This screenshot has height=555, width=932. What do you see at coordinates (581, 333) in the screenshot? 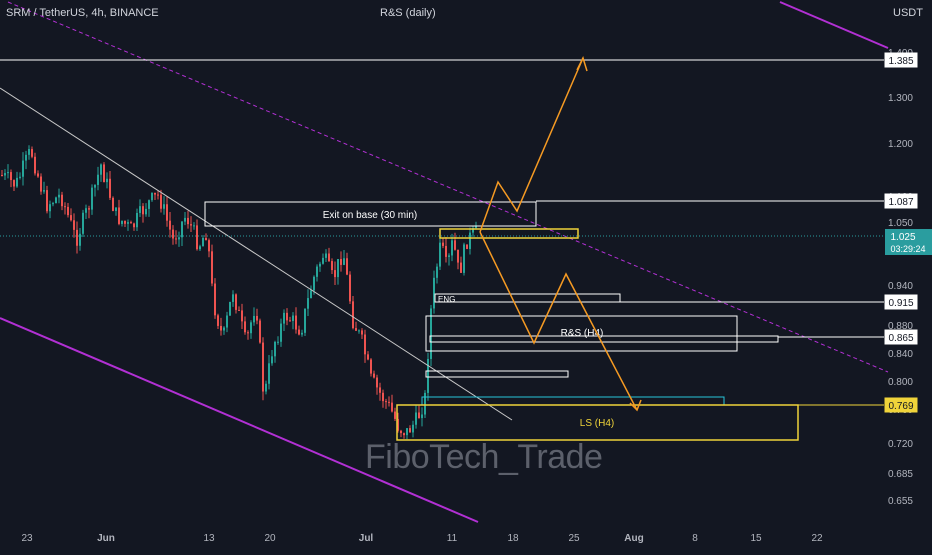
I see `rs-h4-box` at bounding box center [581, 333].